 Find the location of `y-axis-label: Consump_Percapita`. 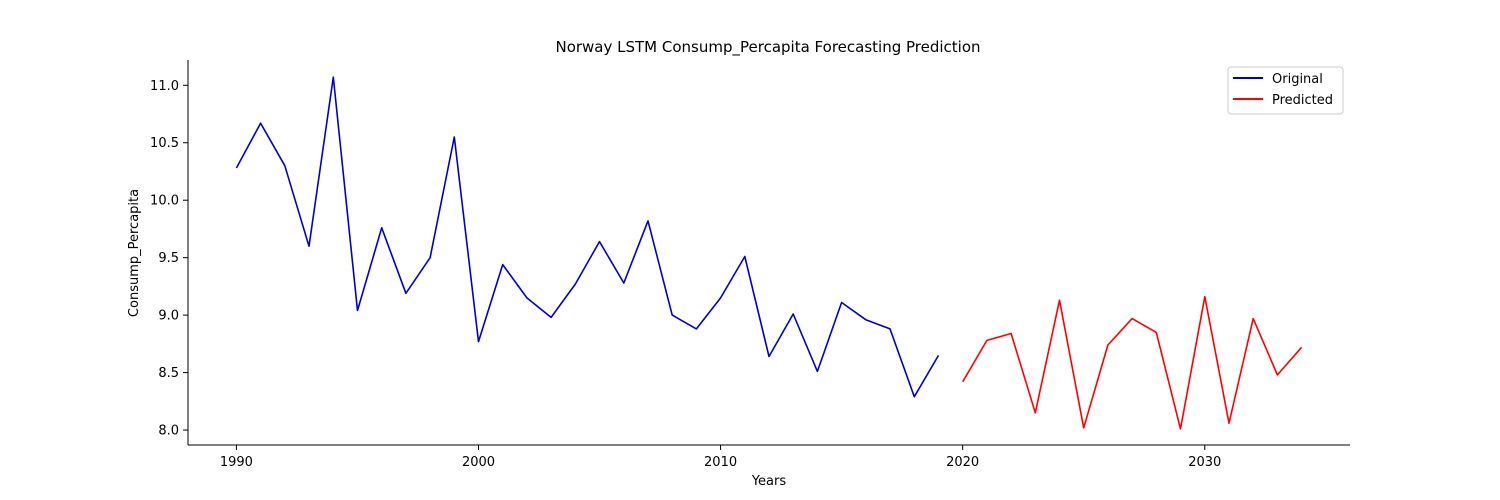

y-axis-label: Consump_Percapita is located at coordinates (134, 253).